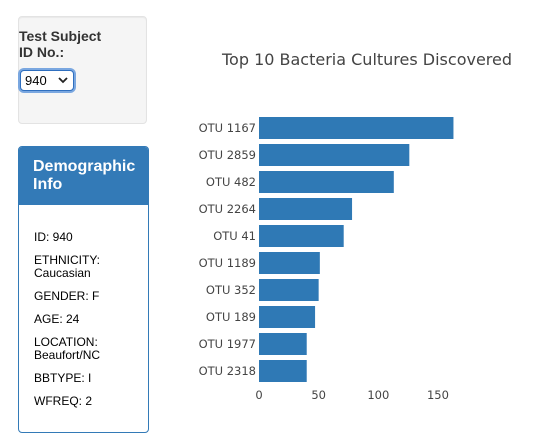 The width and height of the screenshot is (541, 447). What do you see at coordinates (63, 378) in the screenshot?
I see `demo-bbtype: BBTYPE: I` at bounding box center [63, 378].